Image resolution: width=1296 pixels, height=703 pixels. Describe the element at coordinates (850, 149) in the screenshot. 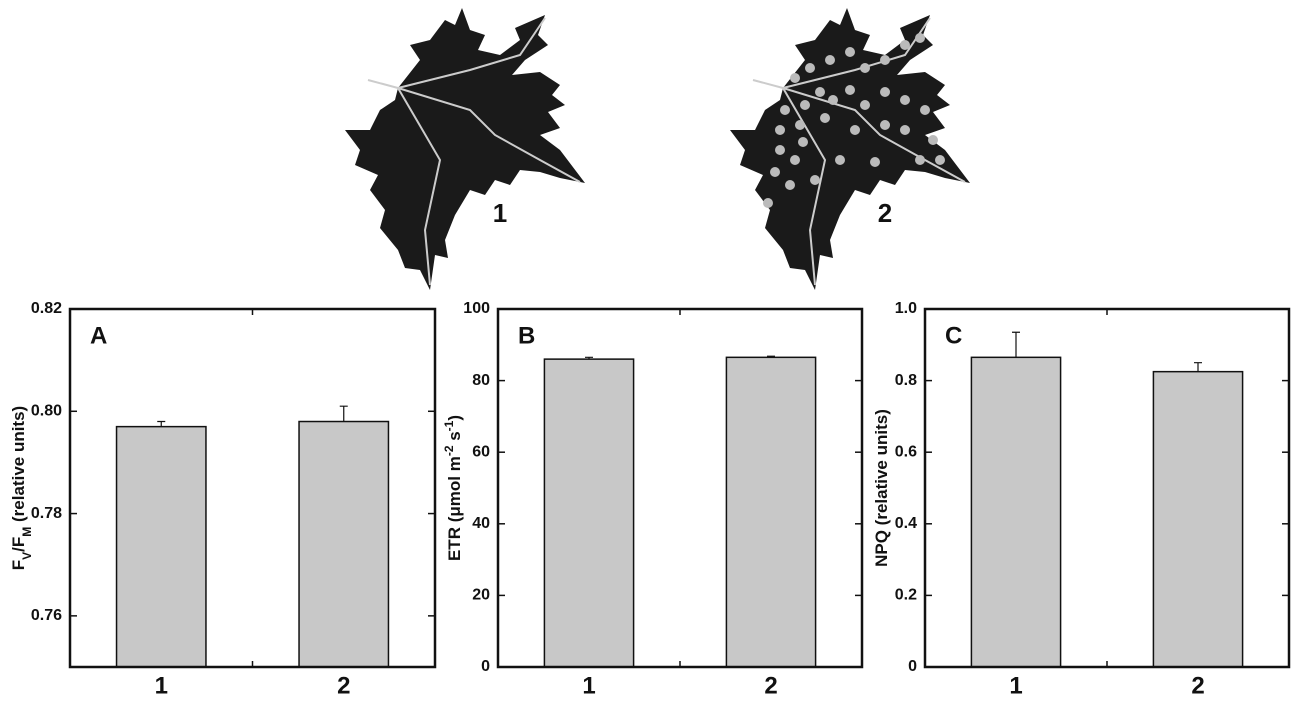

I see `leaf-spotted` at that location.